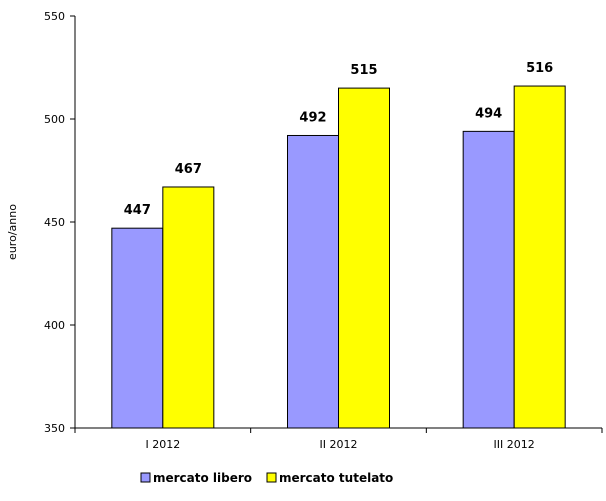  I want to click on y-tick-label: 500, so click(54, 119).